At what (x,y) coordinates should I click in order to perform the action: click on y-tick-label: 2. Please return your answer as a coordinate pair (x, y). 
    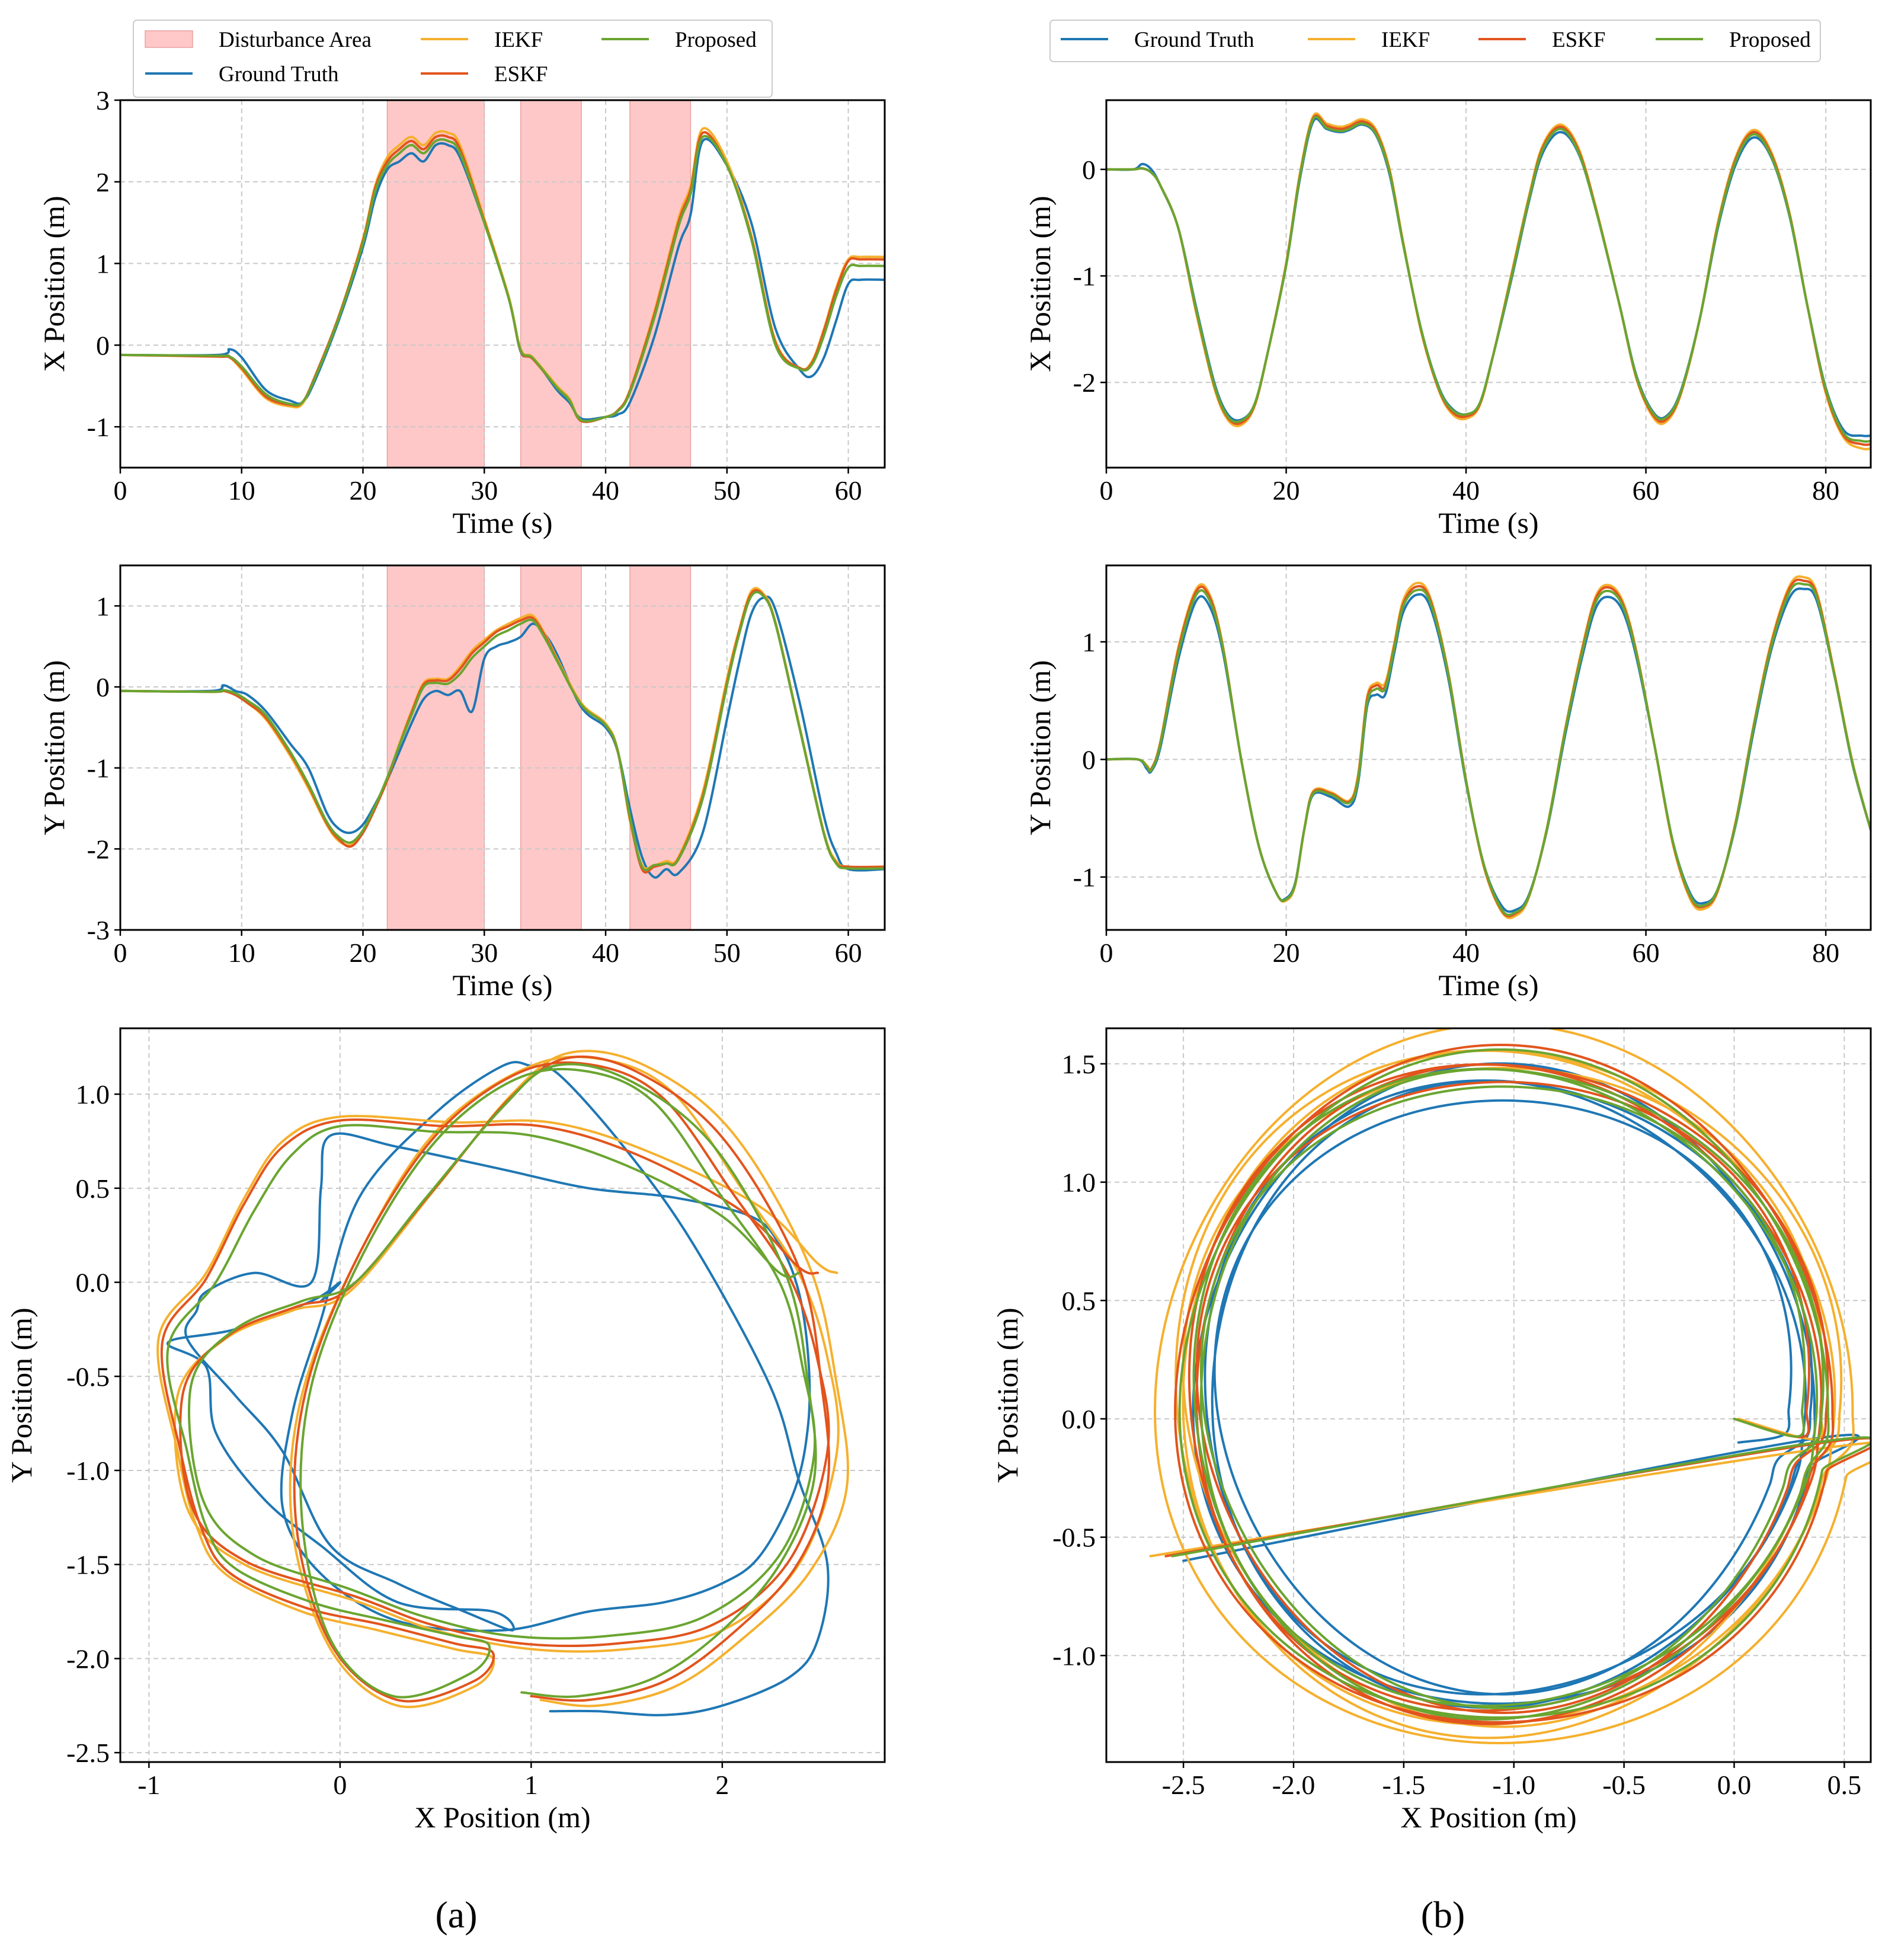
    Looking at the image, I should click on (103, 182).